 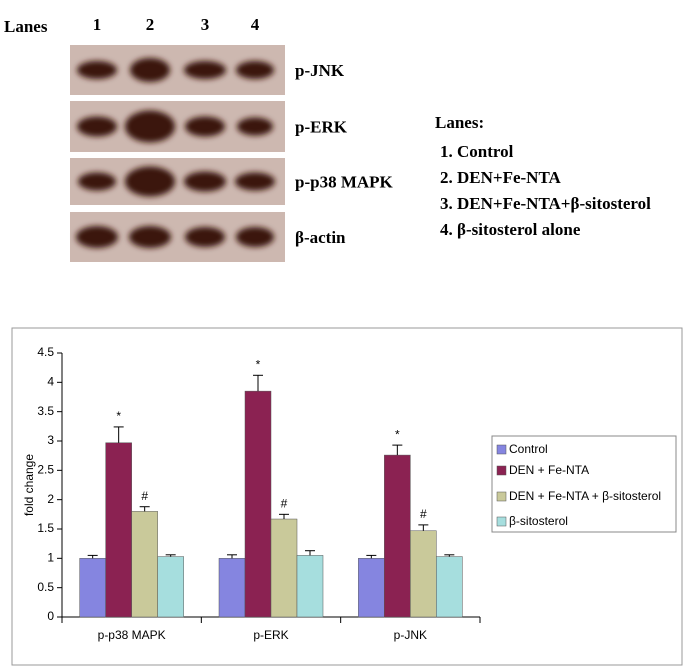 I want to click on lane-number: 3, so click(x=205, y=24).